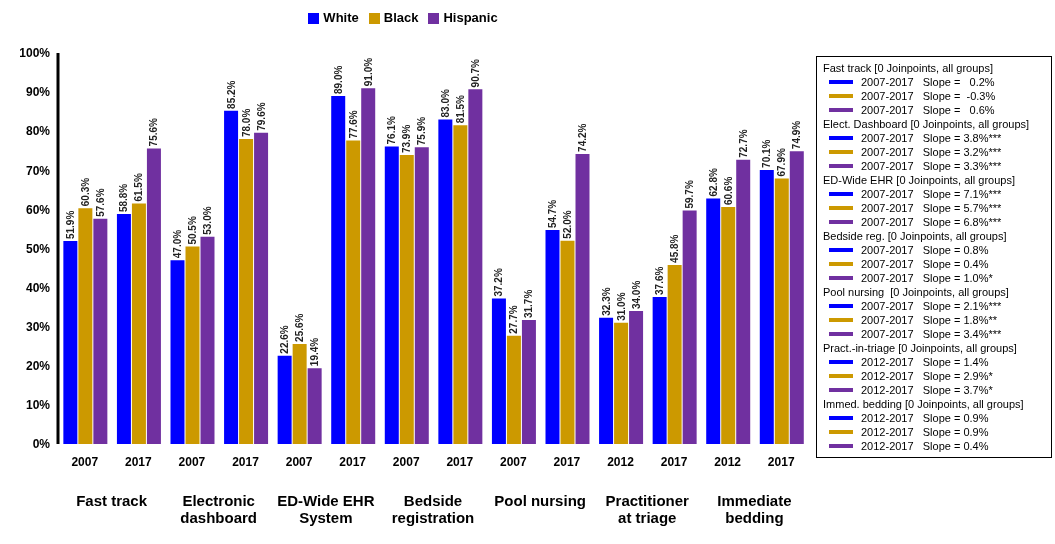  I want to click on text: Elect. Dashboard [0 Joinpoints, all groups], so click(927, 124).